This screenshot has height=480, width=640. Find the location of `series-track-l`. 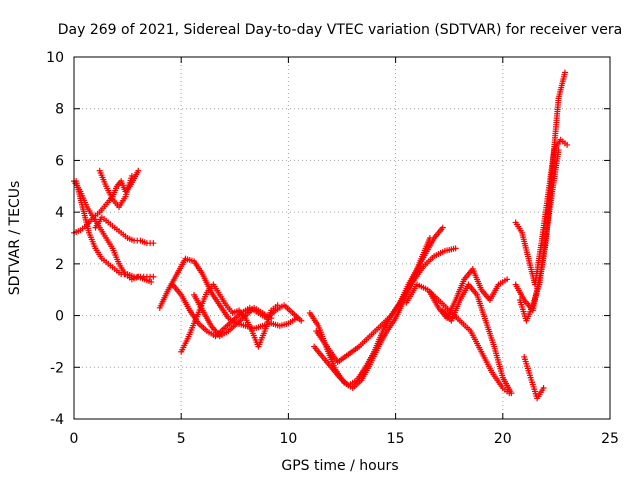

series-track-l is located at coordinates (386, 305).